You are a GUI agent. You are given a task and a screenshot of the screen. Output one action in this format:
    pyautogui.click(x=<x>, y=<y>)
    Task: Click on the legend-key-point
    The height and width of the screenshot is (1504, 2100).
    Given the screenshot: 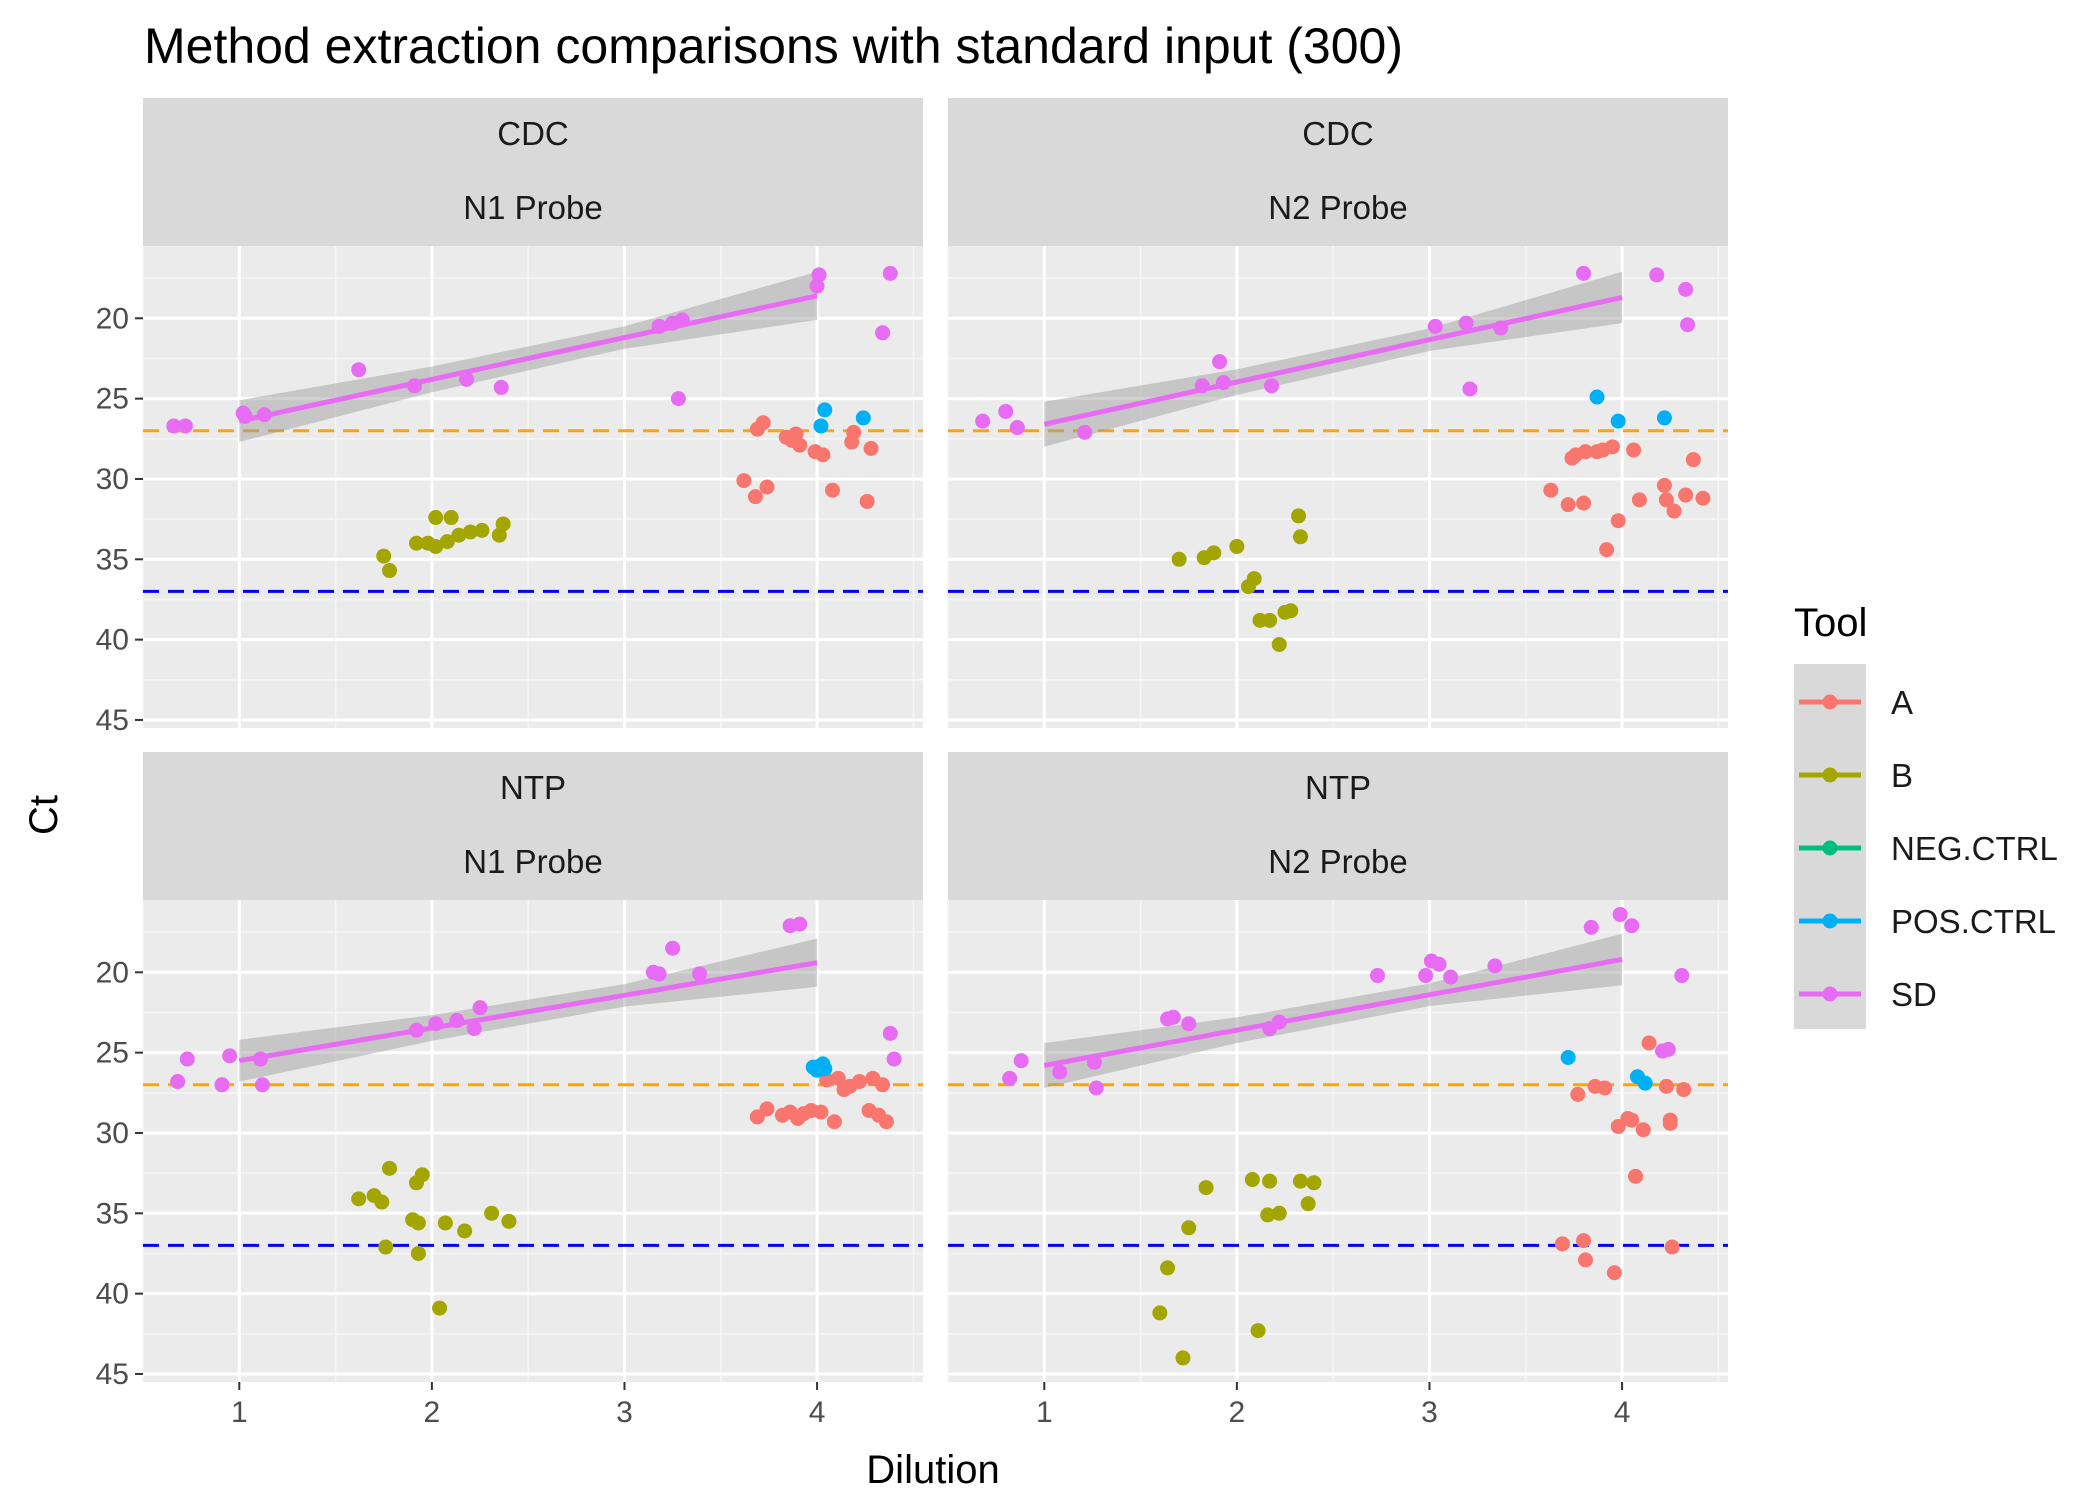 What is the action you would take?
    pyautogui.click(x=1830, y=702)
    